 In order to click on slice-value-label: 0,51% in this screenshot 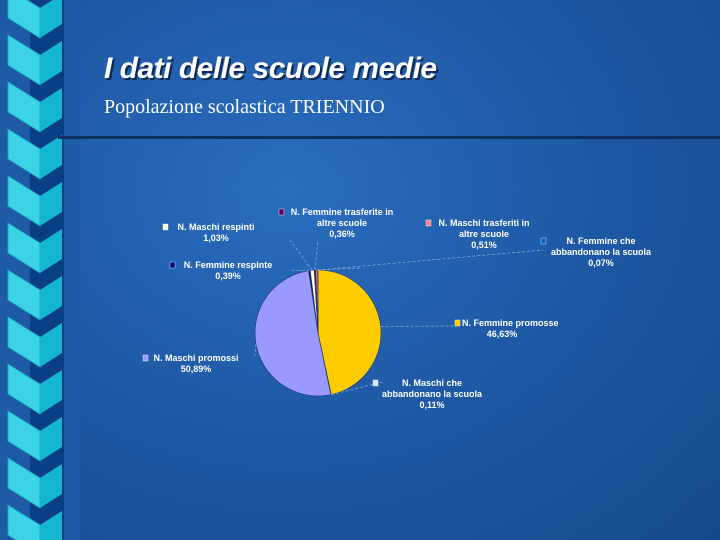, I will do `click(484, 245)`.